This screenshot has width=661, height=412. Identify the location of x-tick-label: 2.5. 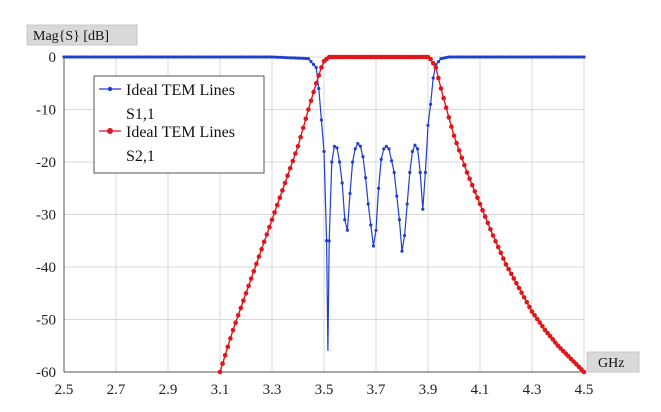
(64, 390).